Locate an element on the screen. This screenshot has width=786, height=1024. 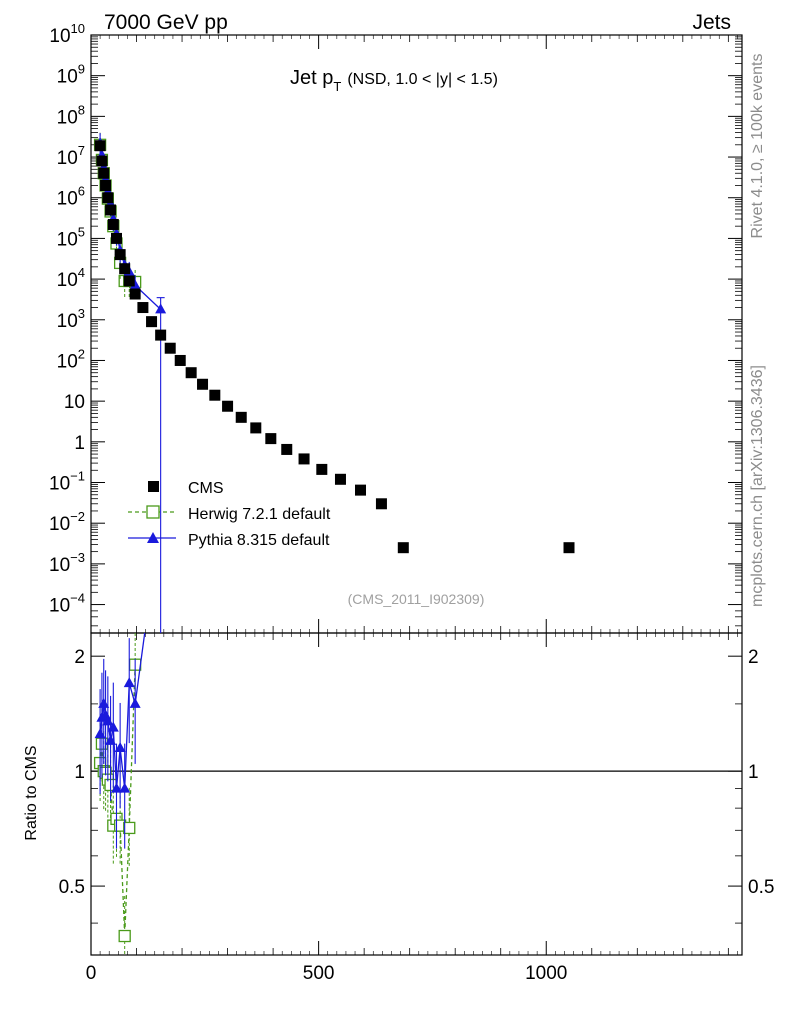
ratio-tick-label: 2 is located at coordinates (79, 657).